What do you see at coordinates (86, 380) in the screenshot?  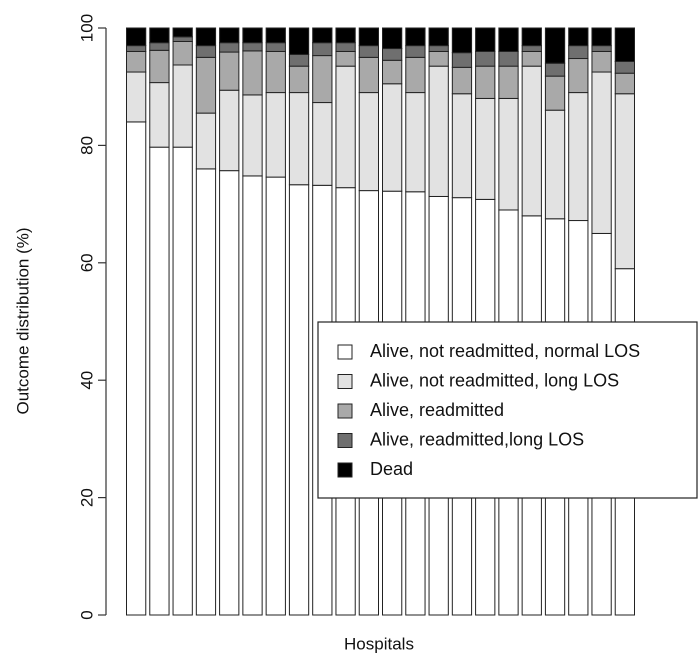 I see `y-tick-label: 40` at bounding box center [86, 380].